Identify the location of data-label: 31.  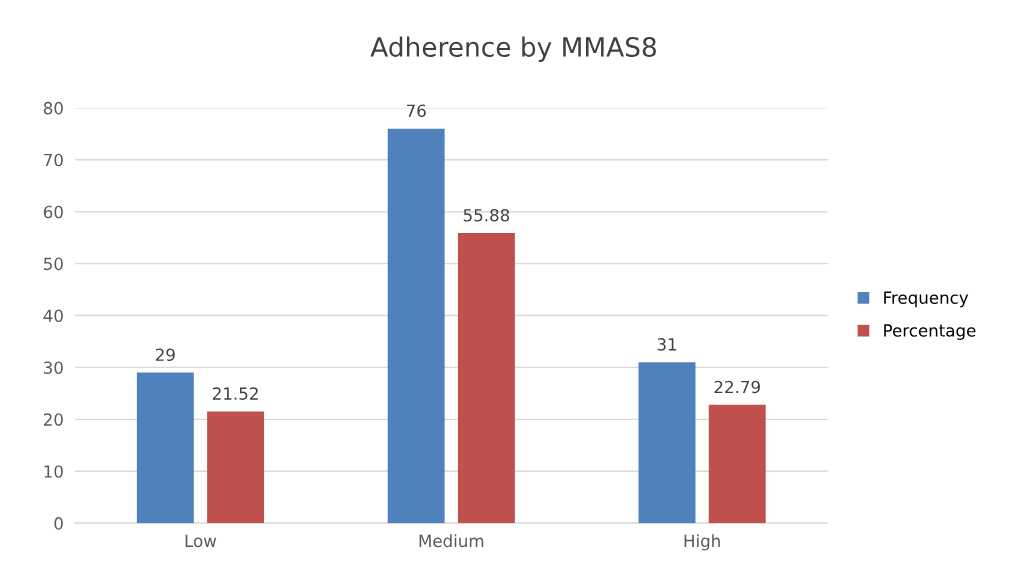
(667, 344).